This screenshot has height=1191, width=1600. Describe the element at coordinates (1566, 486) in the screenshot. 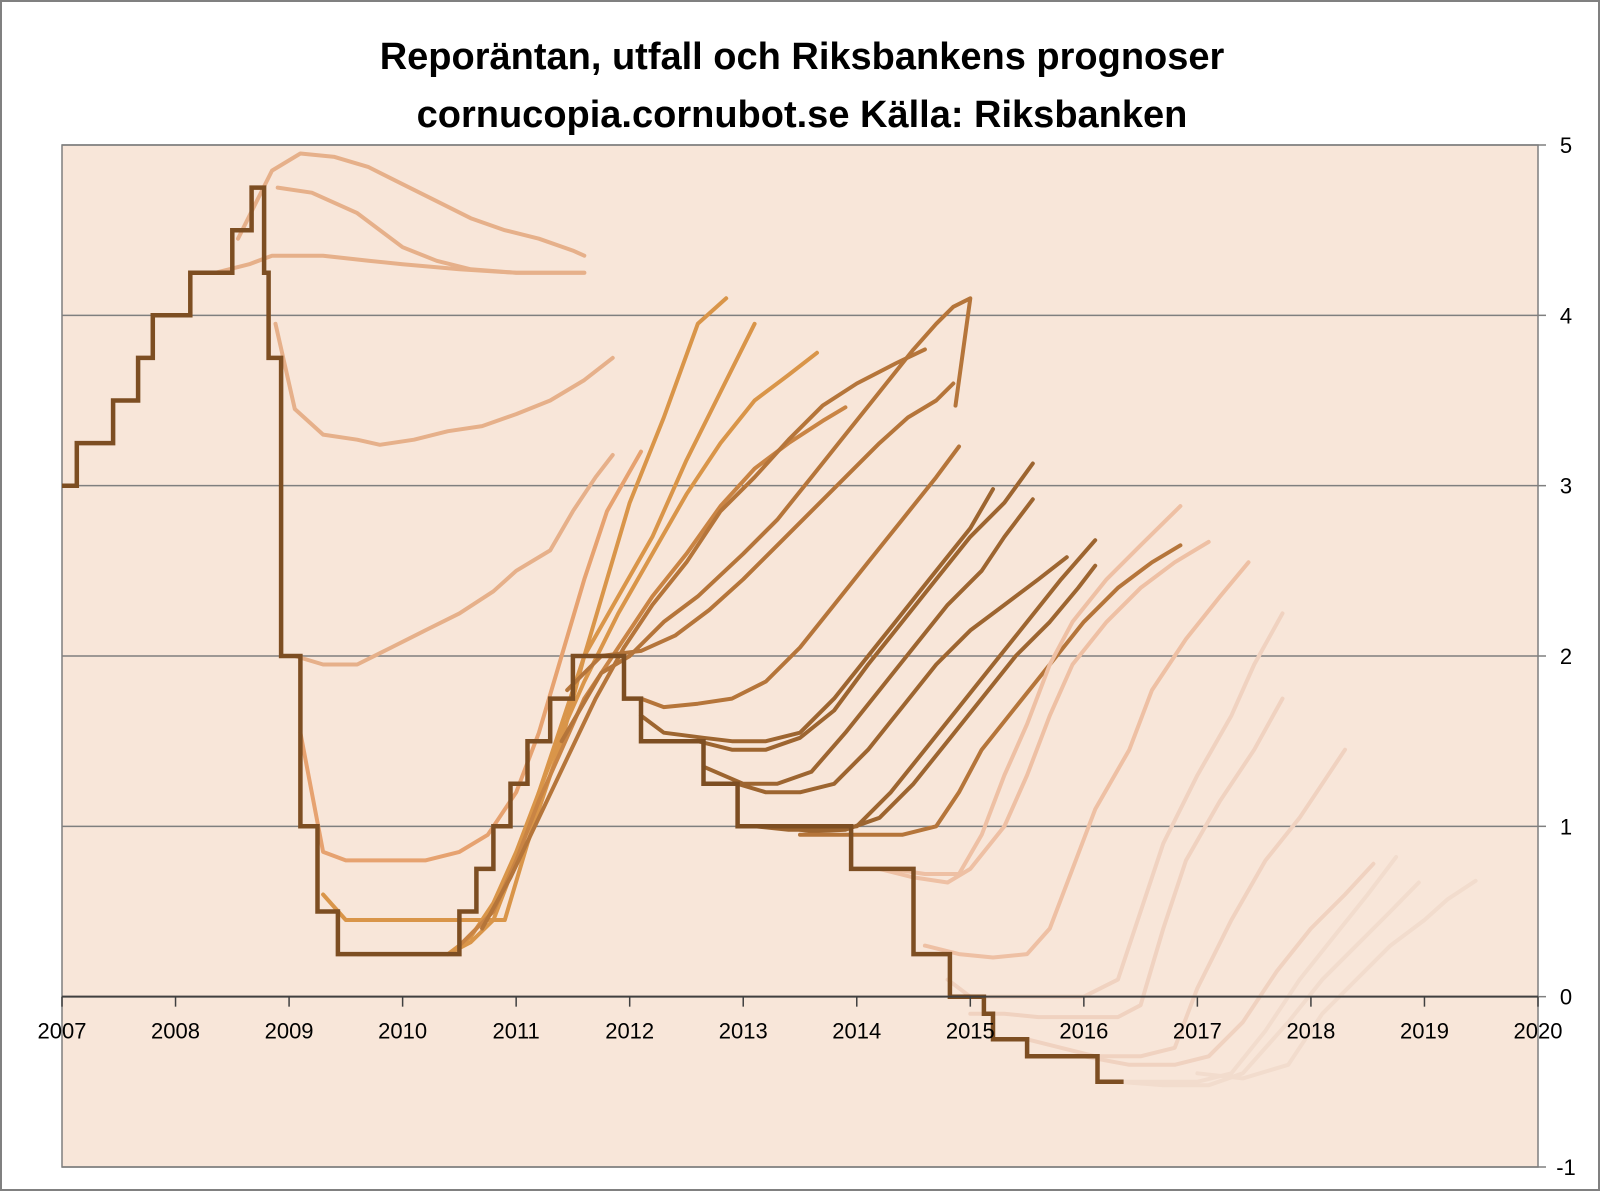

I see `y-tick-label: 3` at that location.